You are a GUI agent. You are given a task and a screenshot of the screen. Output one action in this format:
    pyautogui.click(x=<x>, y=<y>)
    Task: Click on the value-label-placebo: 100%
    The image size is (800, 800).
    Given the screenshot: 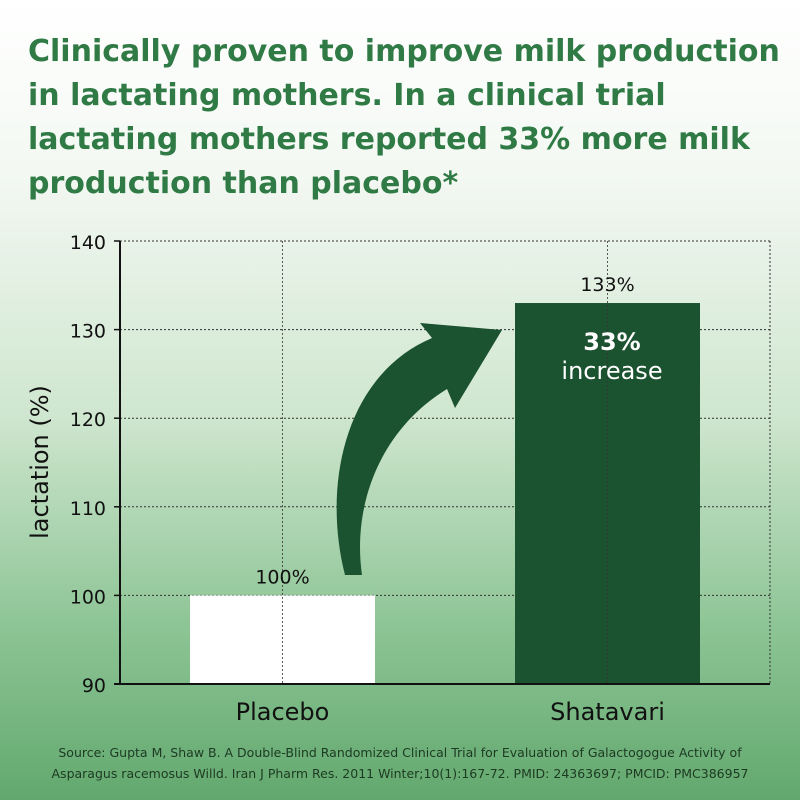 What is the action you would take?
    pyautogui.click(x=282, y=577)
    